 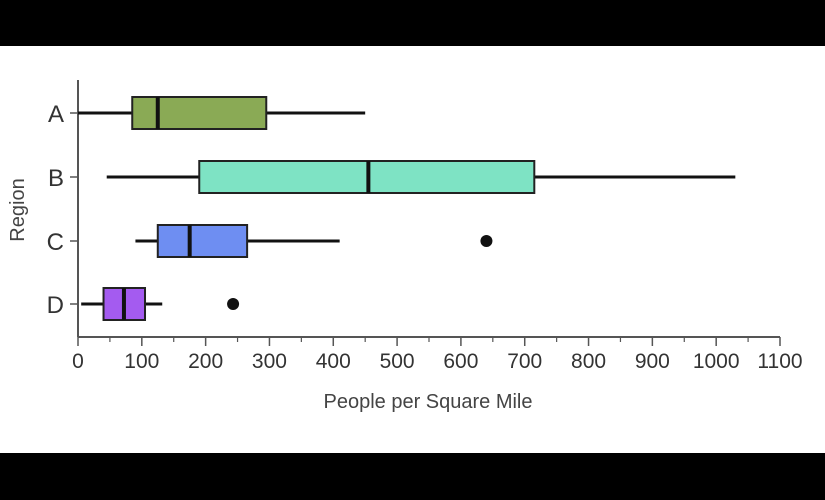 I want to click on x-tick-label: 1000, so click(x=716, y=361).